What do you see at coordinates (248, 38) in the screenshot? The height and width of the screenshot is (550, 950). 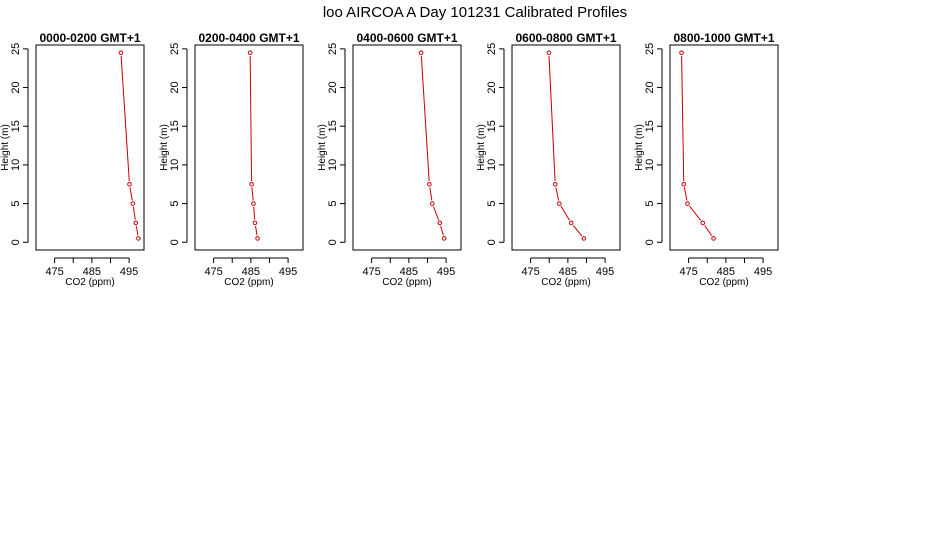 I see `panel-title: 0200-0400 GMT+1` at bounding box center [248, 38].